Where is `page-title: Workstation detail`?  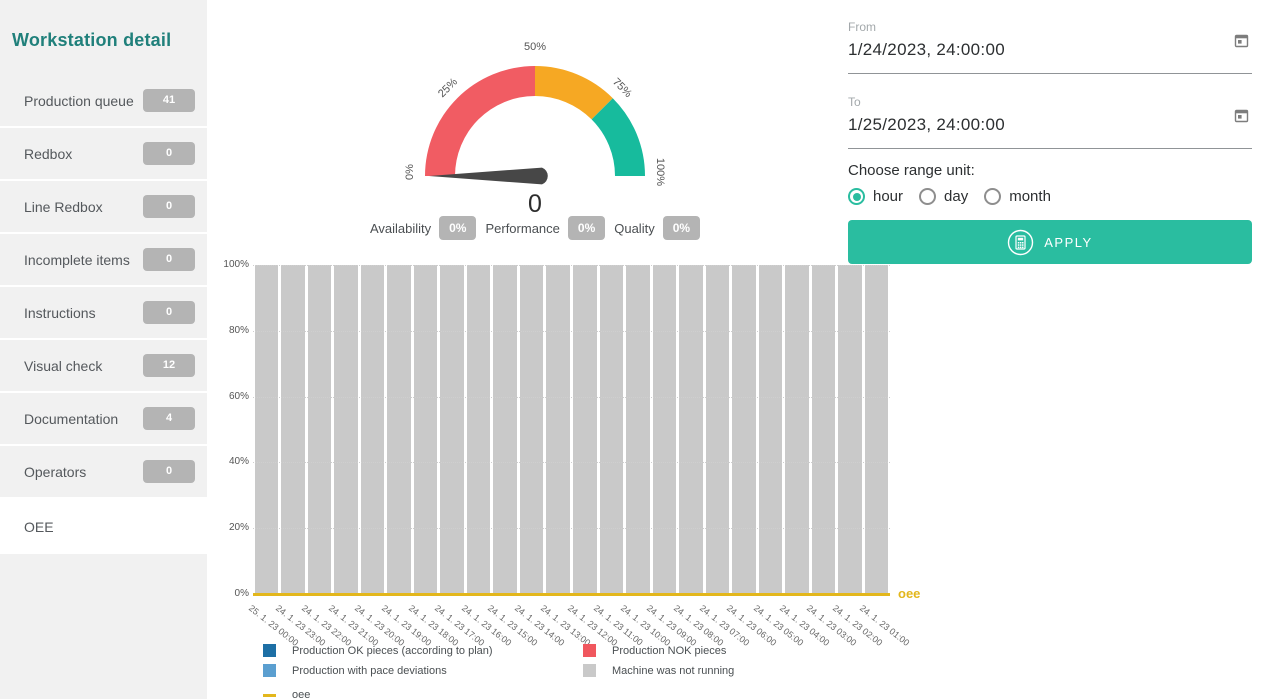
page-title: Workstation detail is located at coordinates (92, 40).